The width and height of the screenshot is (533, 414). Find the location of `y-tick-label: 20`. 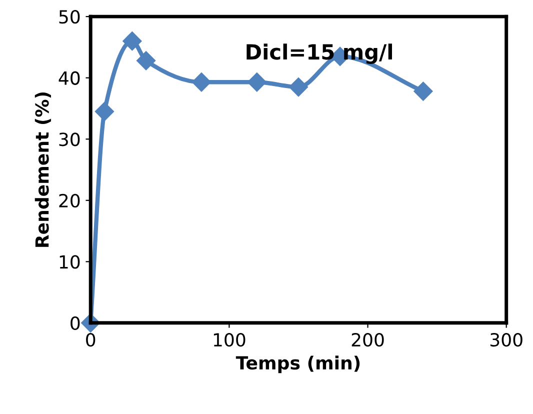

y-tick-label: 20 is located at coordinates (69, 201).